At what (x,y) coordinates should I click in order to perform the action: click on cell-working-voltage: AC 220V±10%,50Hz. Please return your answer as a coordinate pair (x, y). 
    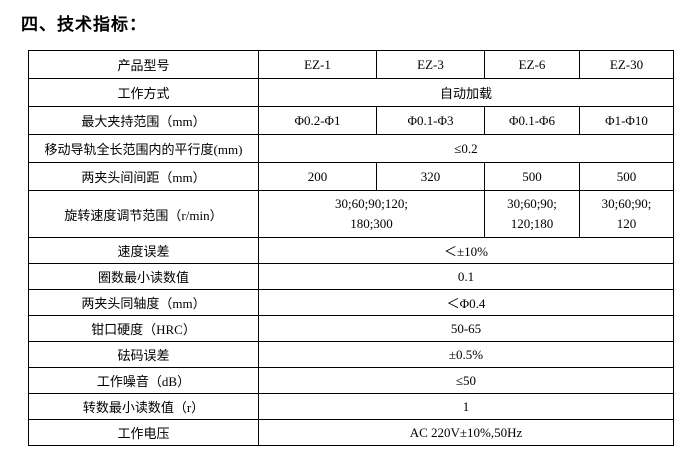
    Looking at the image, I should click on (466, 432).